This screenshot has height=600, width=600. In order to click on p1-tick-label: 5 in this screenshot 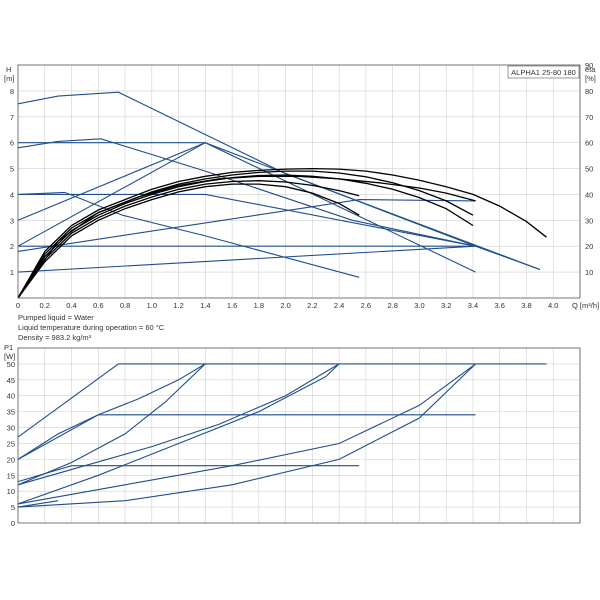, I will do `click(13, 507)`.